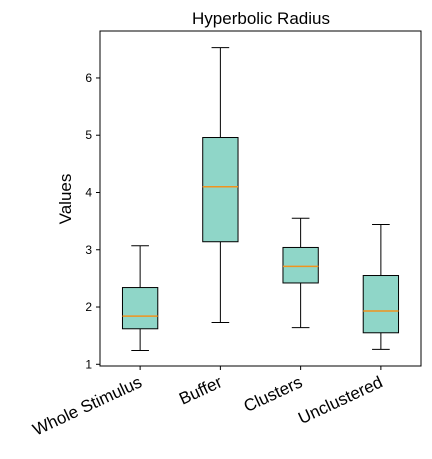  I want to click on y-tick-label: 2, so click(88, 307).